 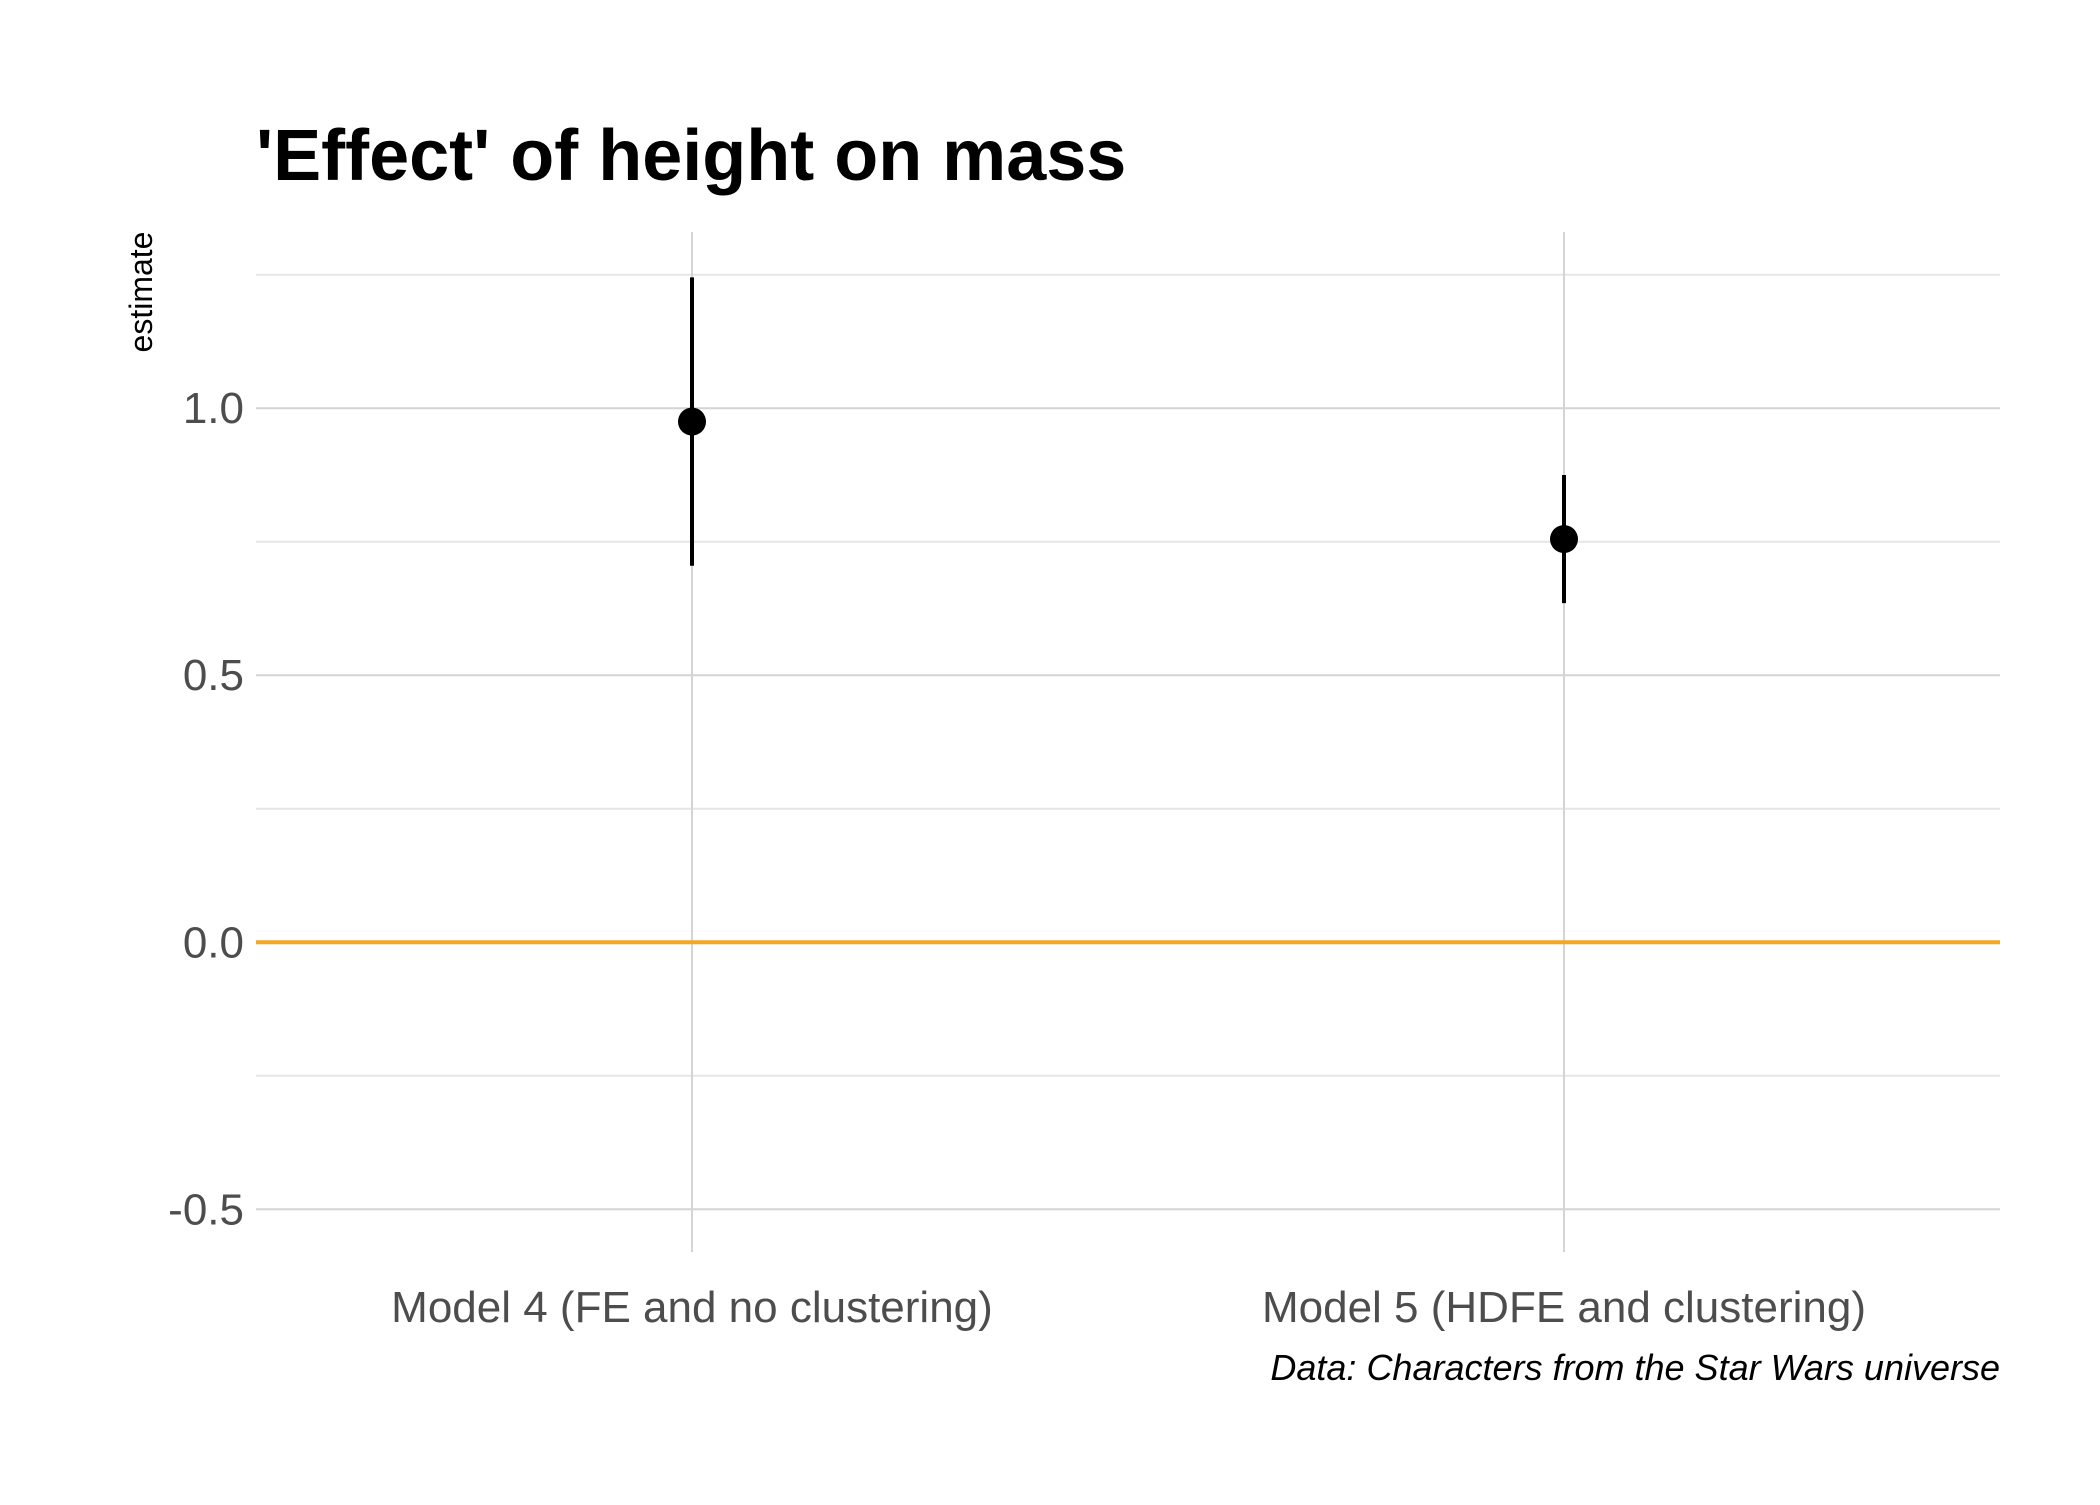 I want to click on y-axis-label: estimate, so click(x=141, y=292).